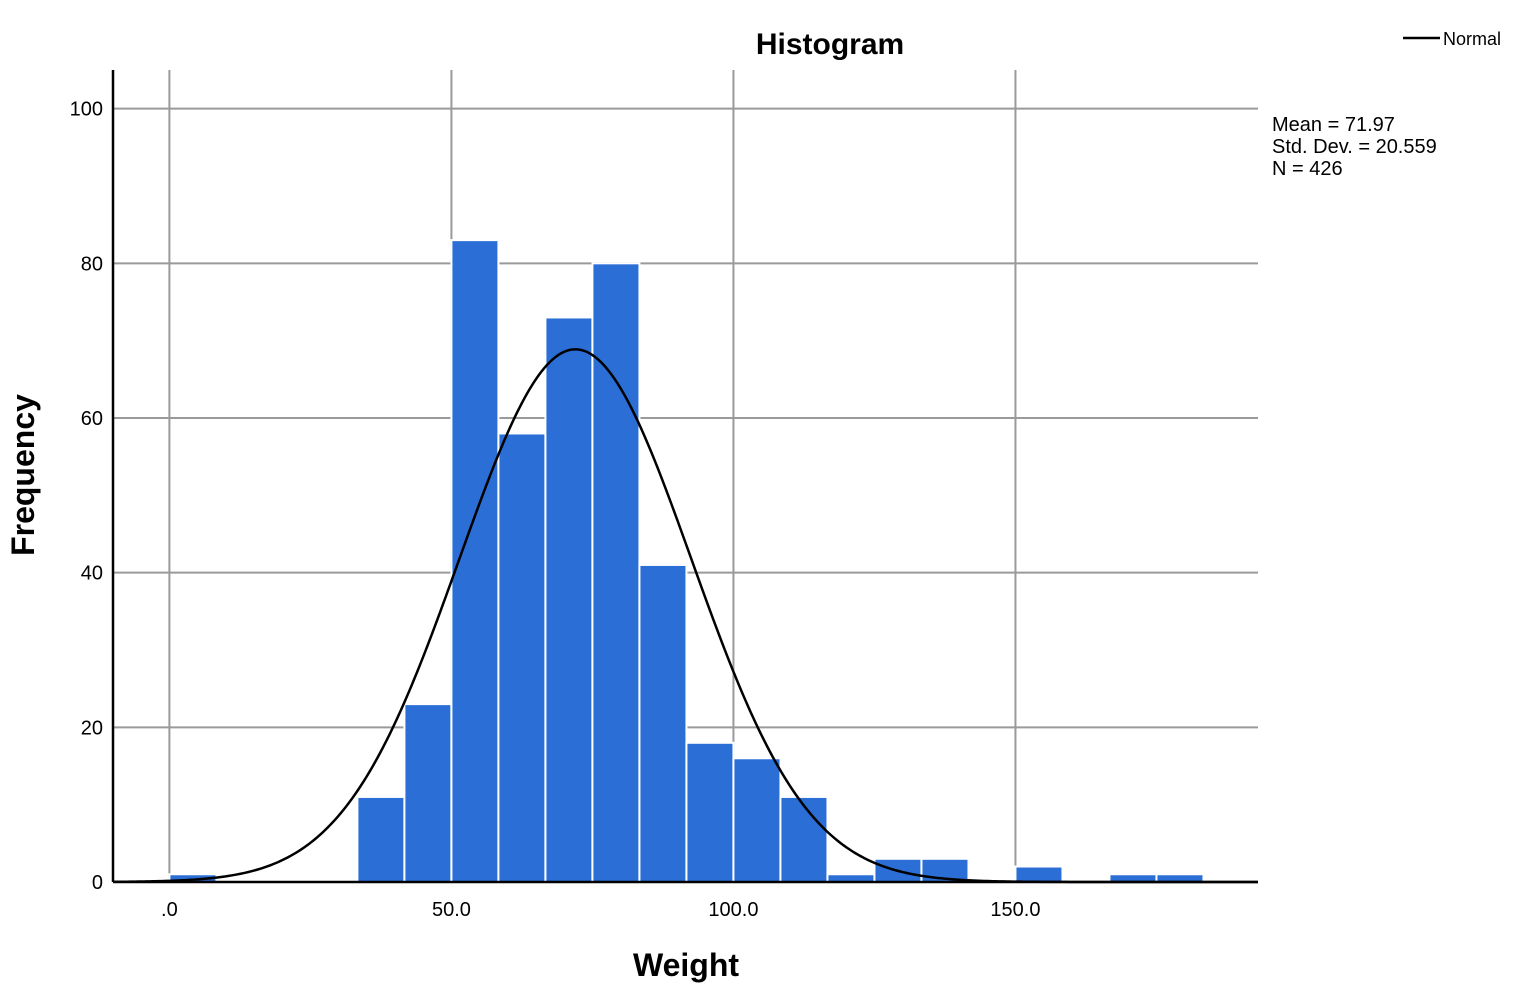 The height and width of the screenshot is (986, 1524). Describe the element at coordinates (451, 910) in the screenshot. I see `x-tick-label: 50.0` at that location.